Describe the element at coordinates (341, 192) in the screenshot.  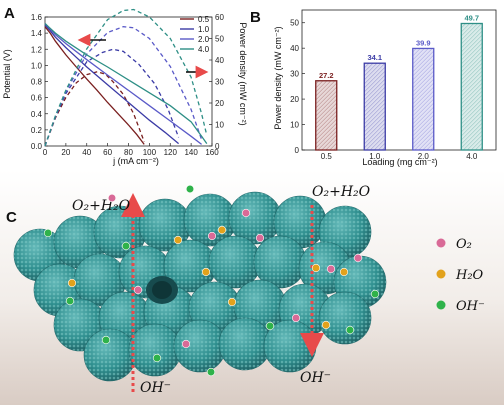
I see `top-right-reactant-label: O₂+H₂O` at that location.